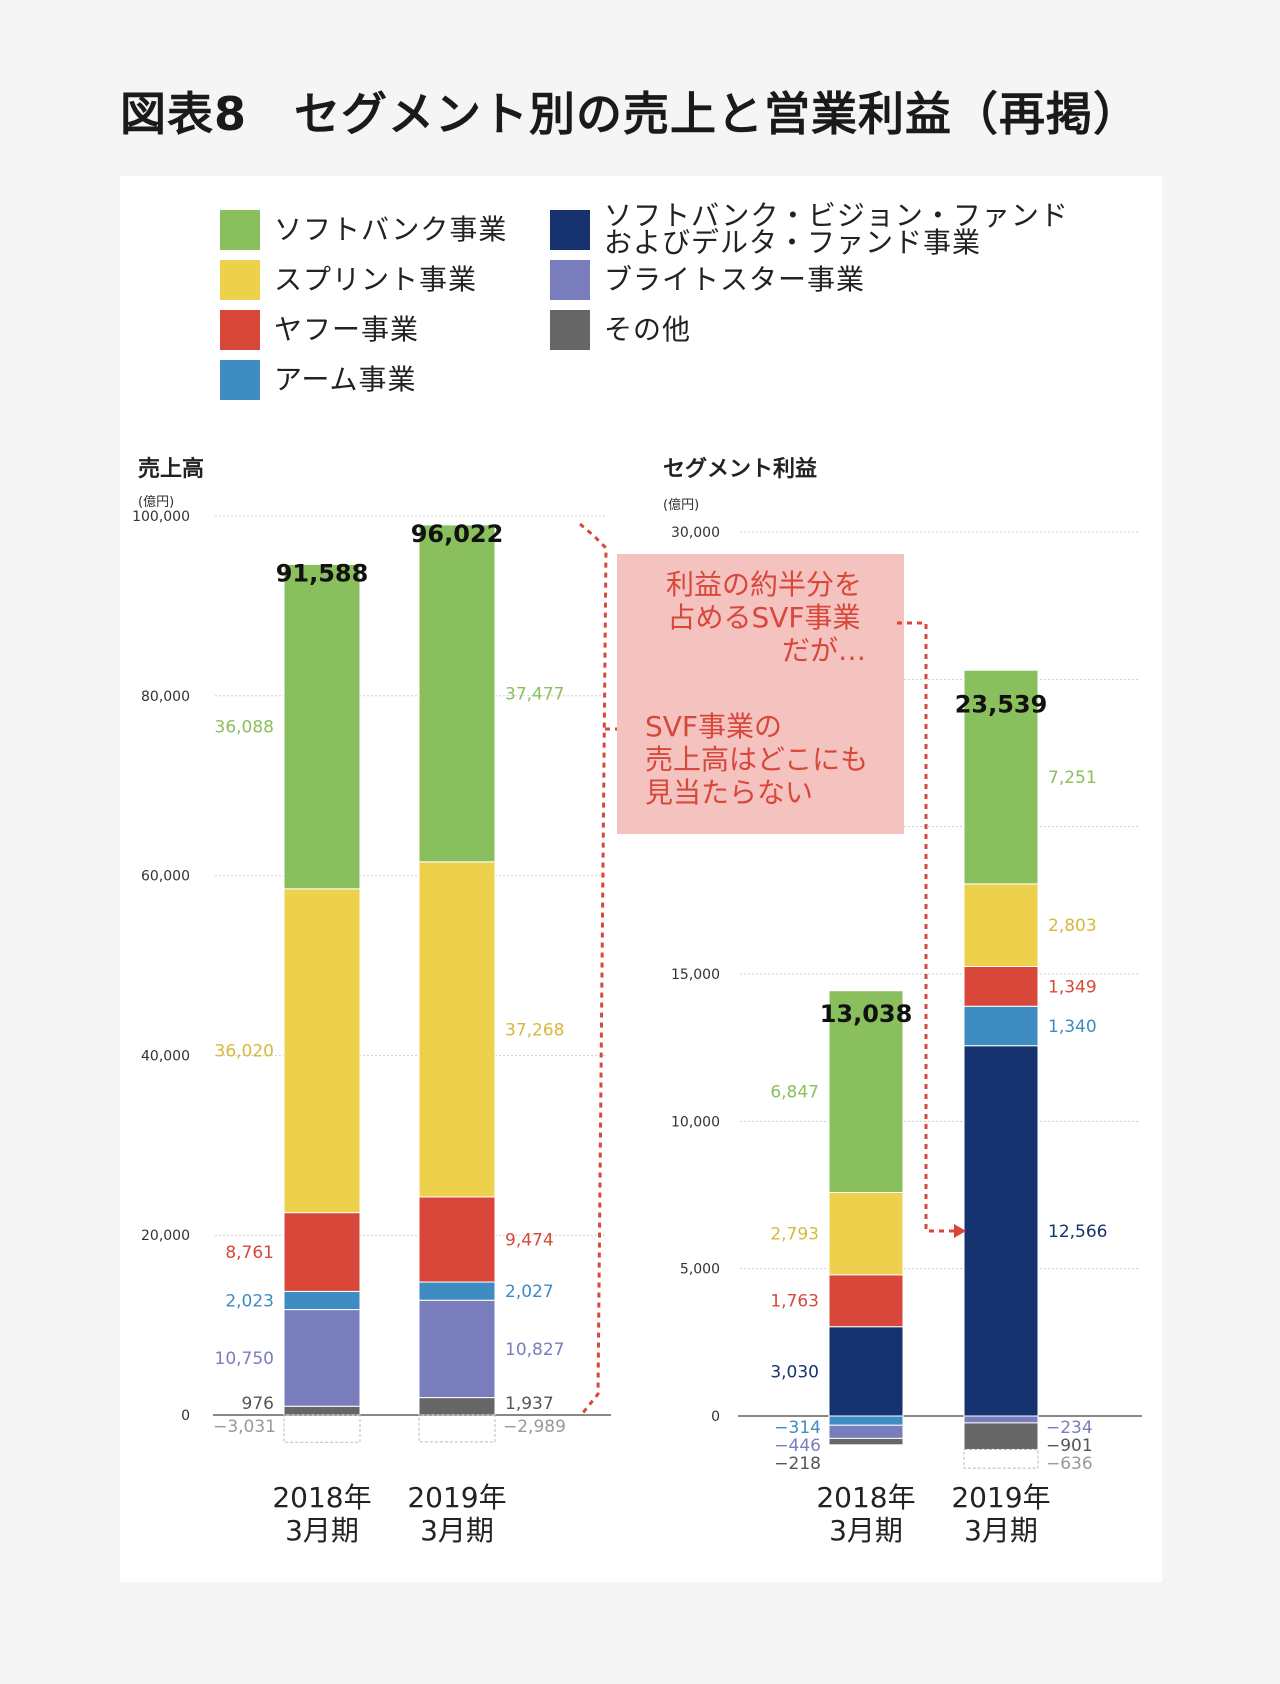  What do you see at coordinates (376, 279) in the screenshot?
I see `legend-label-sprint: スプリント事業` at bounding box center [376, 279].